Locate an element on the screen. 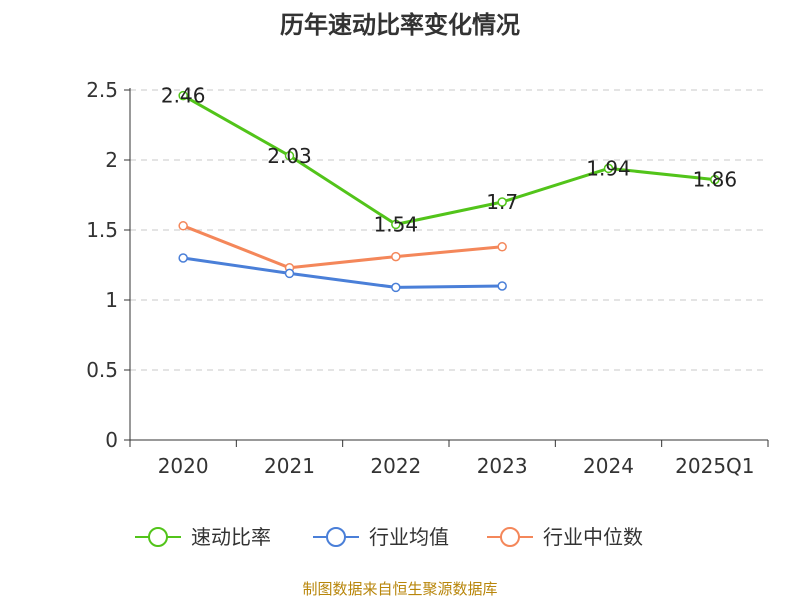 This screenshot has width=800, height=600. legend-item: 速动比率 is located at coordinates (203, 537).